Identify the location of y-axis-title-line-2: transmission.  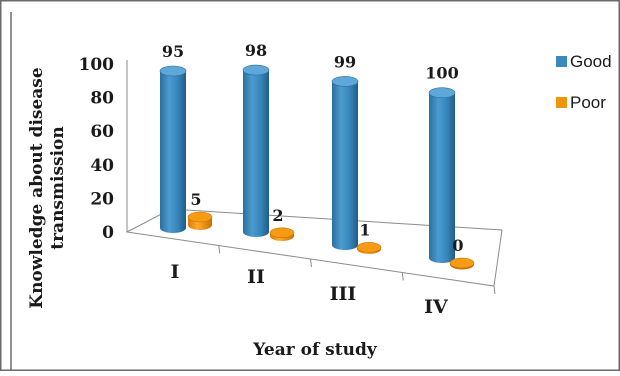
(58, 188).